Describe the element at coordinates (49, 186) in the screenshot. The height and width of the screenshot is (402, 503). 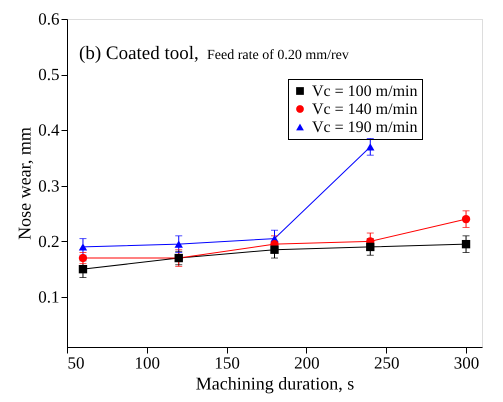
I see `y-tick-label: 0.3` at that location.